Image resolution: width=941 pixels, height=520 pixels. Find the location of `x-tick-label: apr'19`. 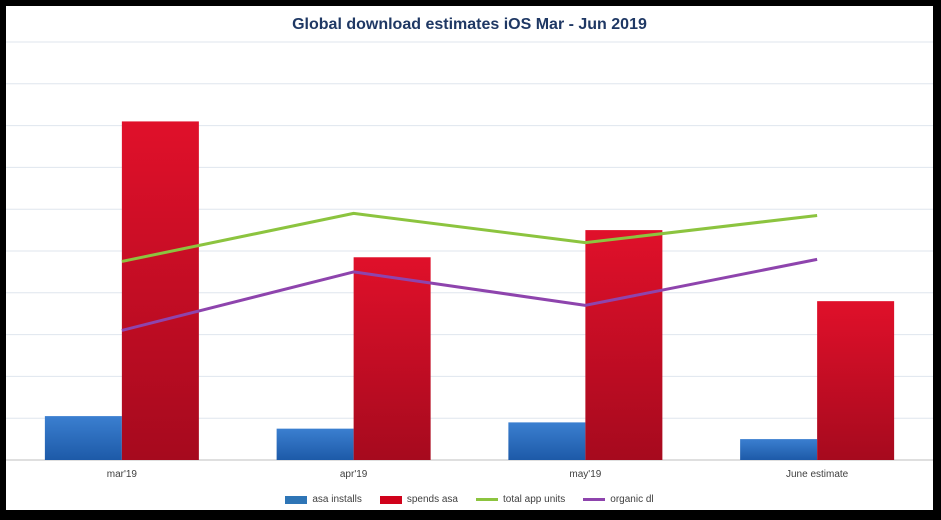

x-tick-label: apr'19 is located at coordinates (354, 474).